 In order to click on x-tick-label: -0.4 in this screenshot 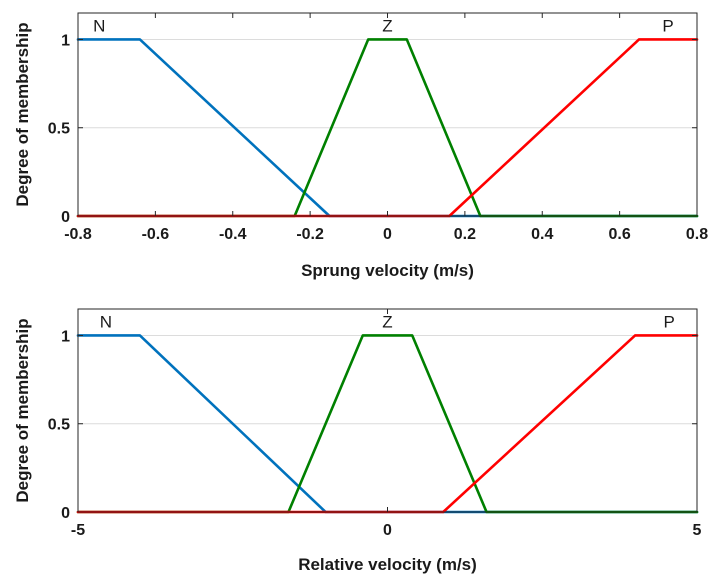, I will do `click(233, 234)`.